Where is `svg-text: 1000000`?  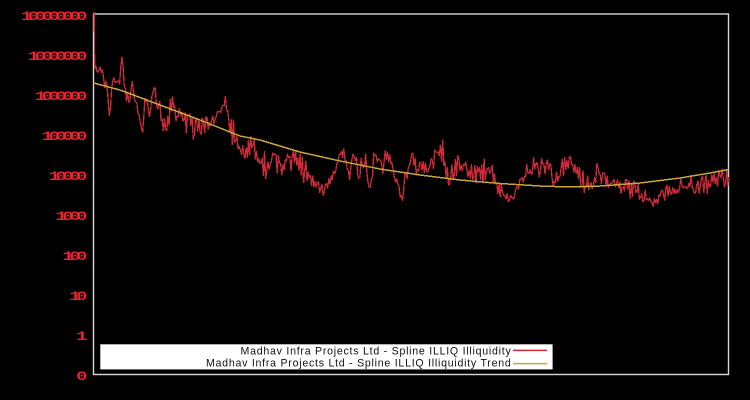
svg-text: 1000000 is located at coordinates (61, 95).